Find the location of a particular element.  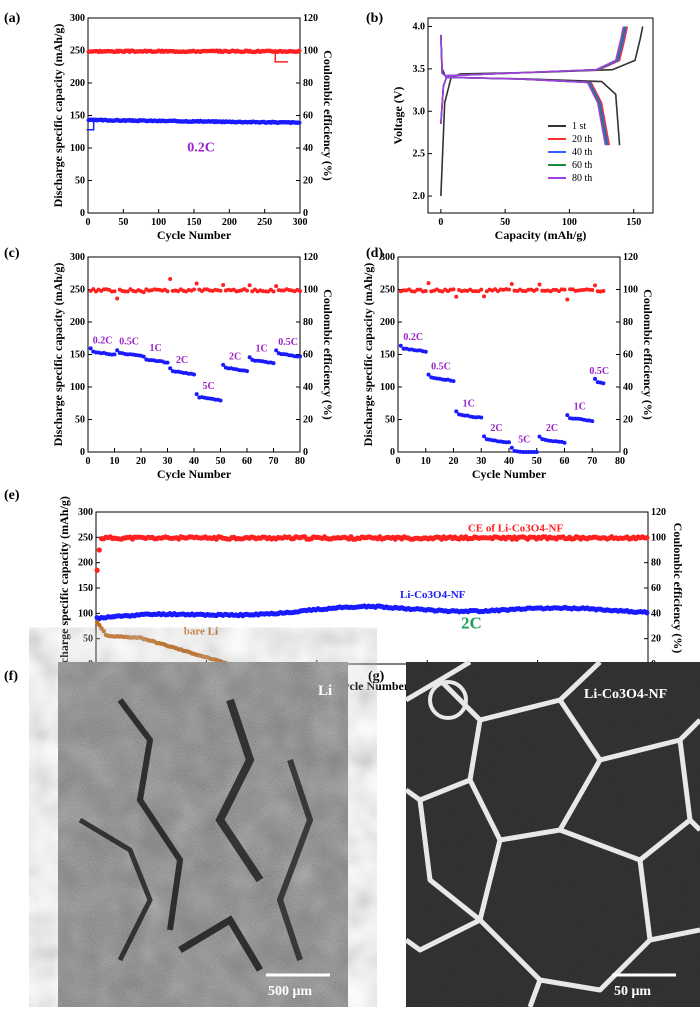

y-axis-label: Discharge specific capacity (mAh/g) is located at coordinates (58, 116).